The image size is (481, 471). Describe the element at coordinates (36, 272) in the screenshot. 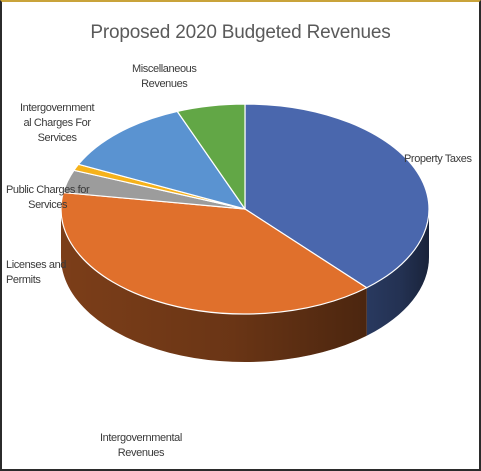

I see `label-licenses-permits: Licenses and Permits` at that location.